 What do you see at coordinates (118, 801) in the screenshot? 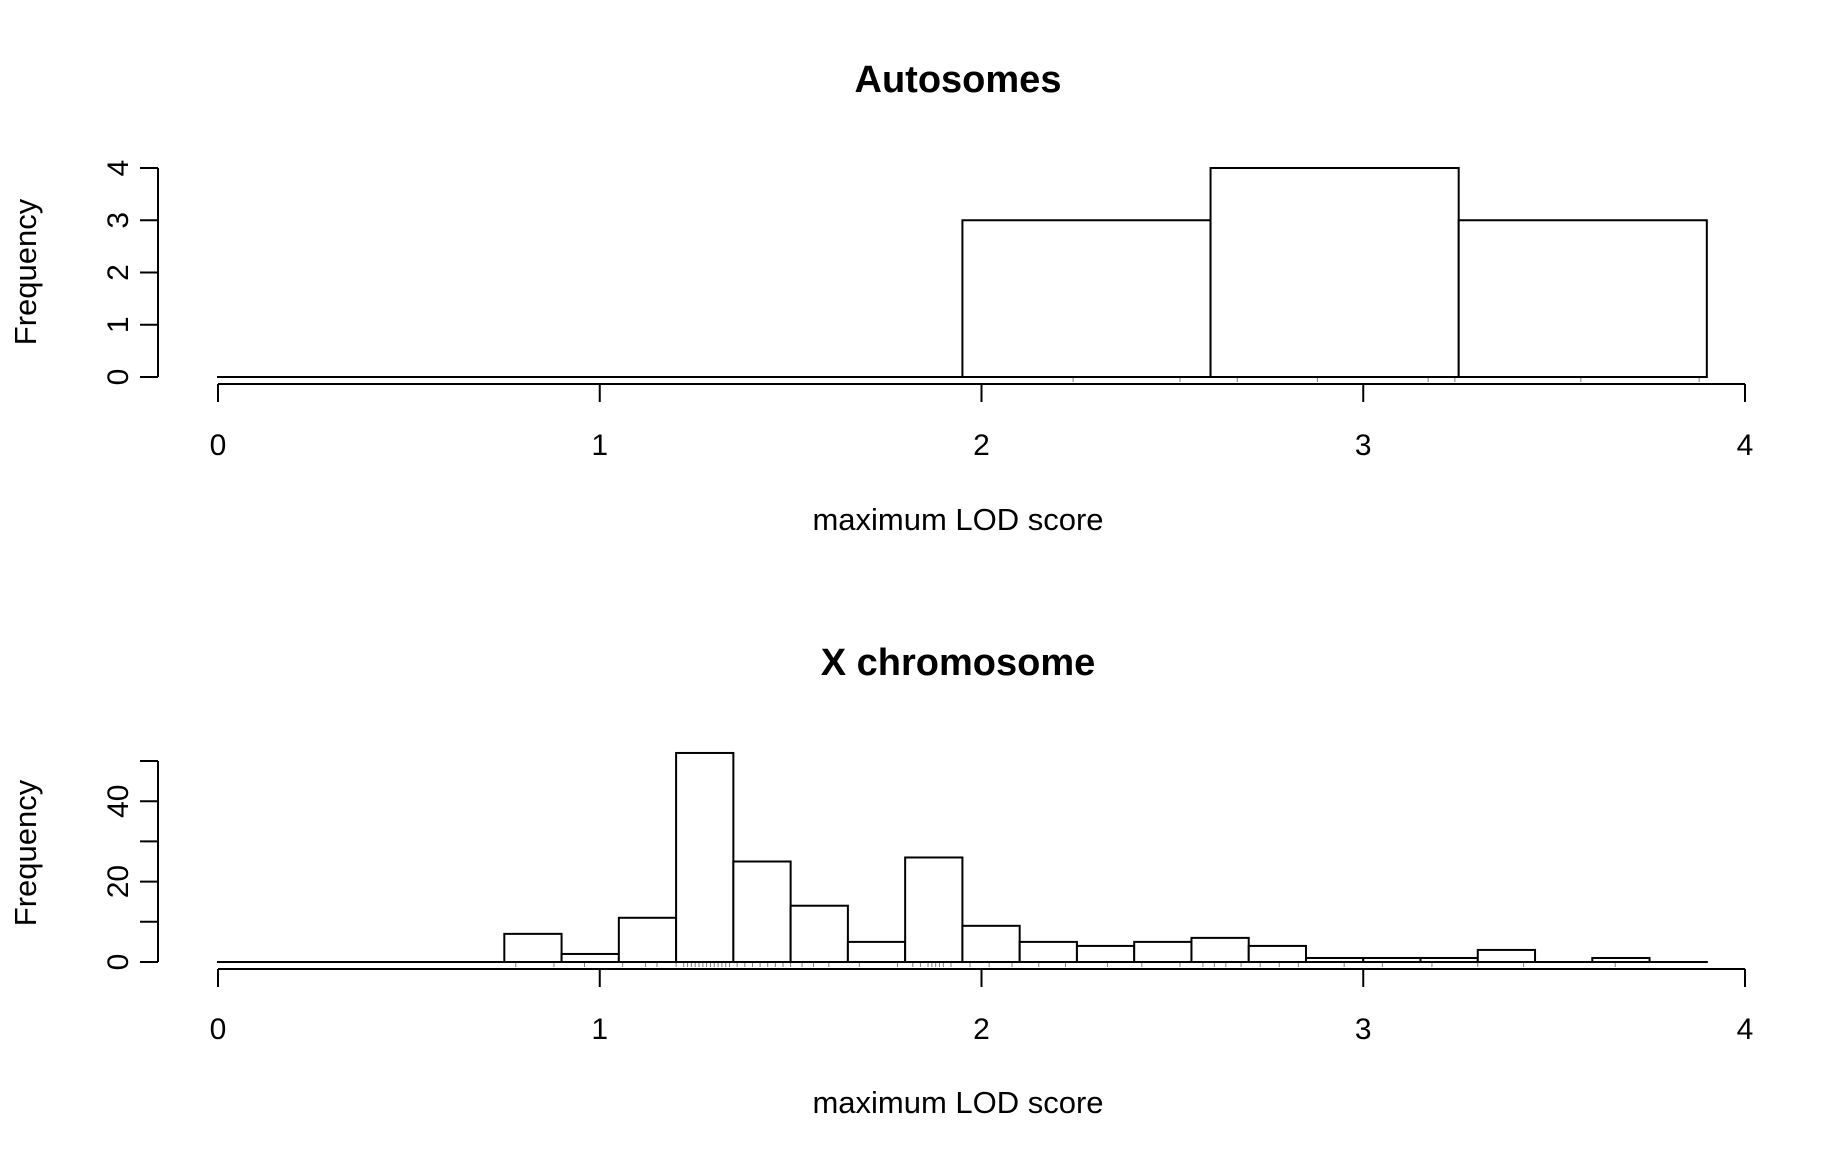
I see `x-chromosome-y-tick-label: 40` at bounding box center [118, 801].